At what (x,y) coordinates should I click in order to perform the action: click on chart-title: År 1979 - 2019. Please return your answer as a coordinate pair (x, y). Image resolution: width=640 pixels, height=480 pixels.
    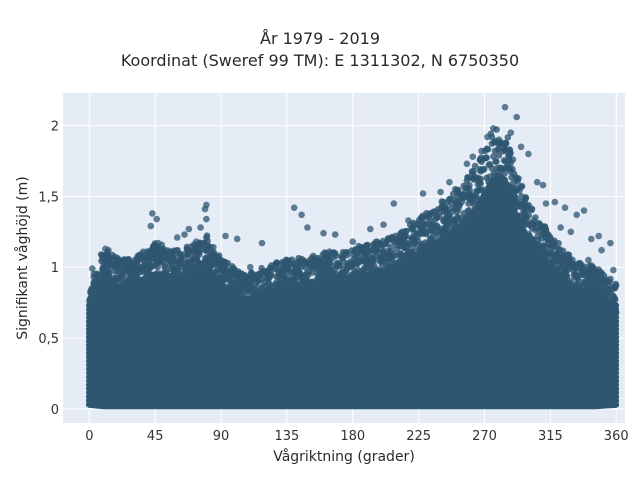
    Looking at the image, I should click on (320, 38).